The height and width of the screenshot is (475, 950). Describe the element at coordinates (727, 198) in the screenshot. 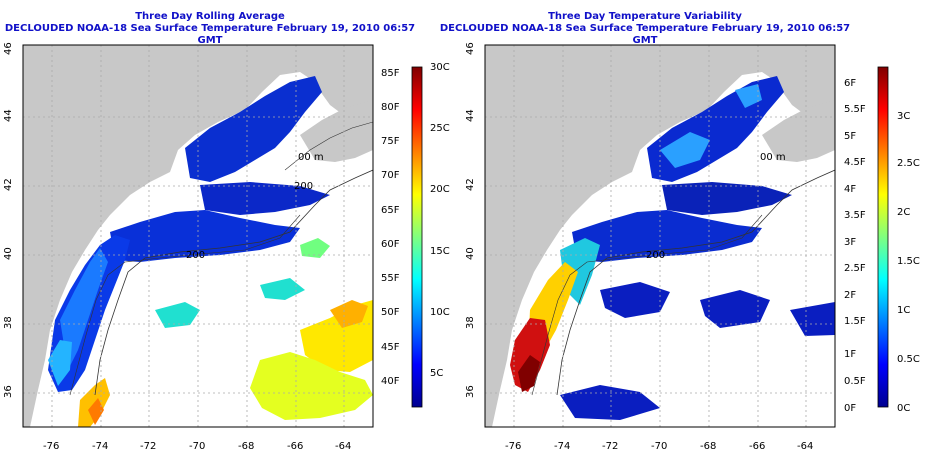

I see `right-var-georges` at that location.